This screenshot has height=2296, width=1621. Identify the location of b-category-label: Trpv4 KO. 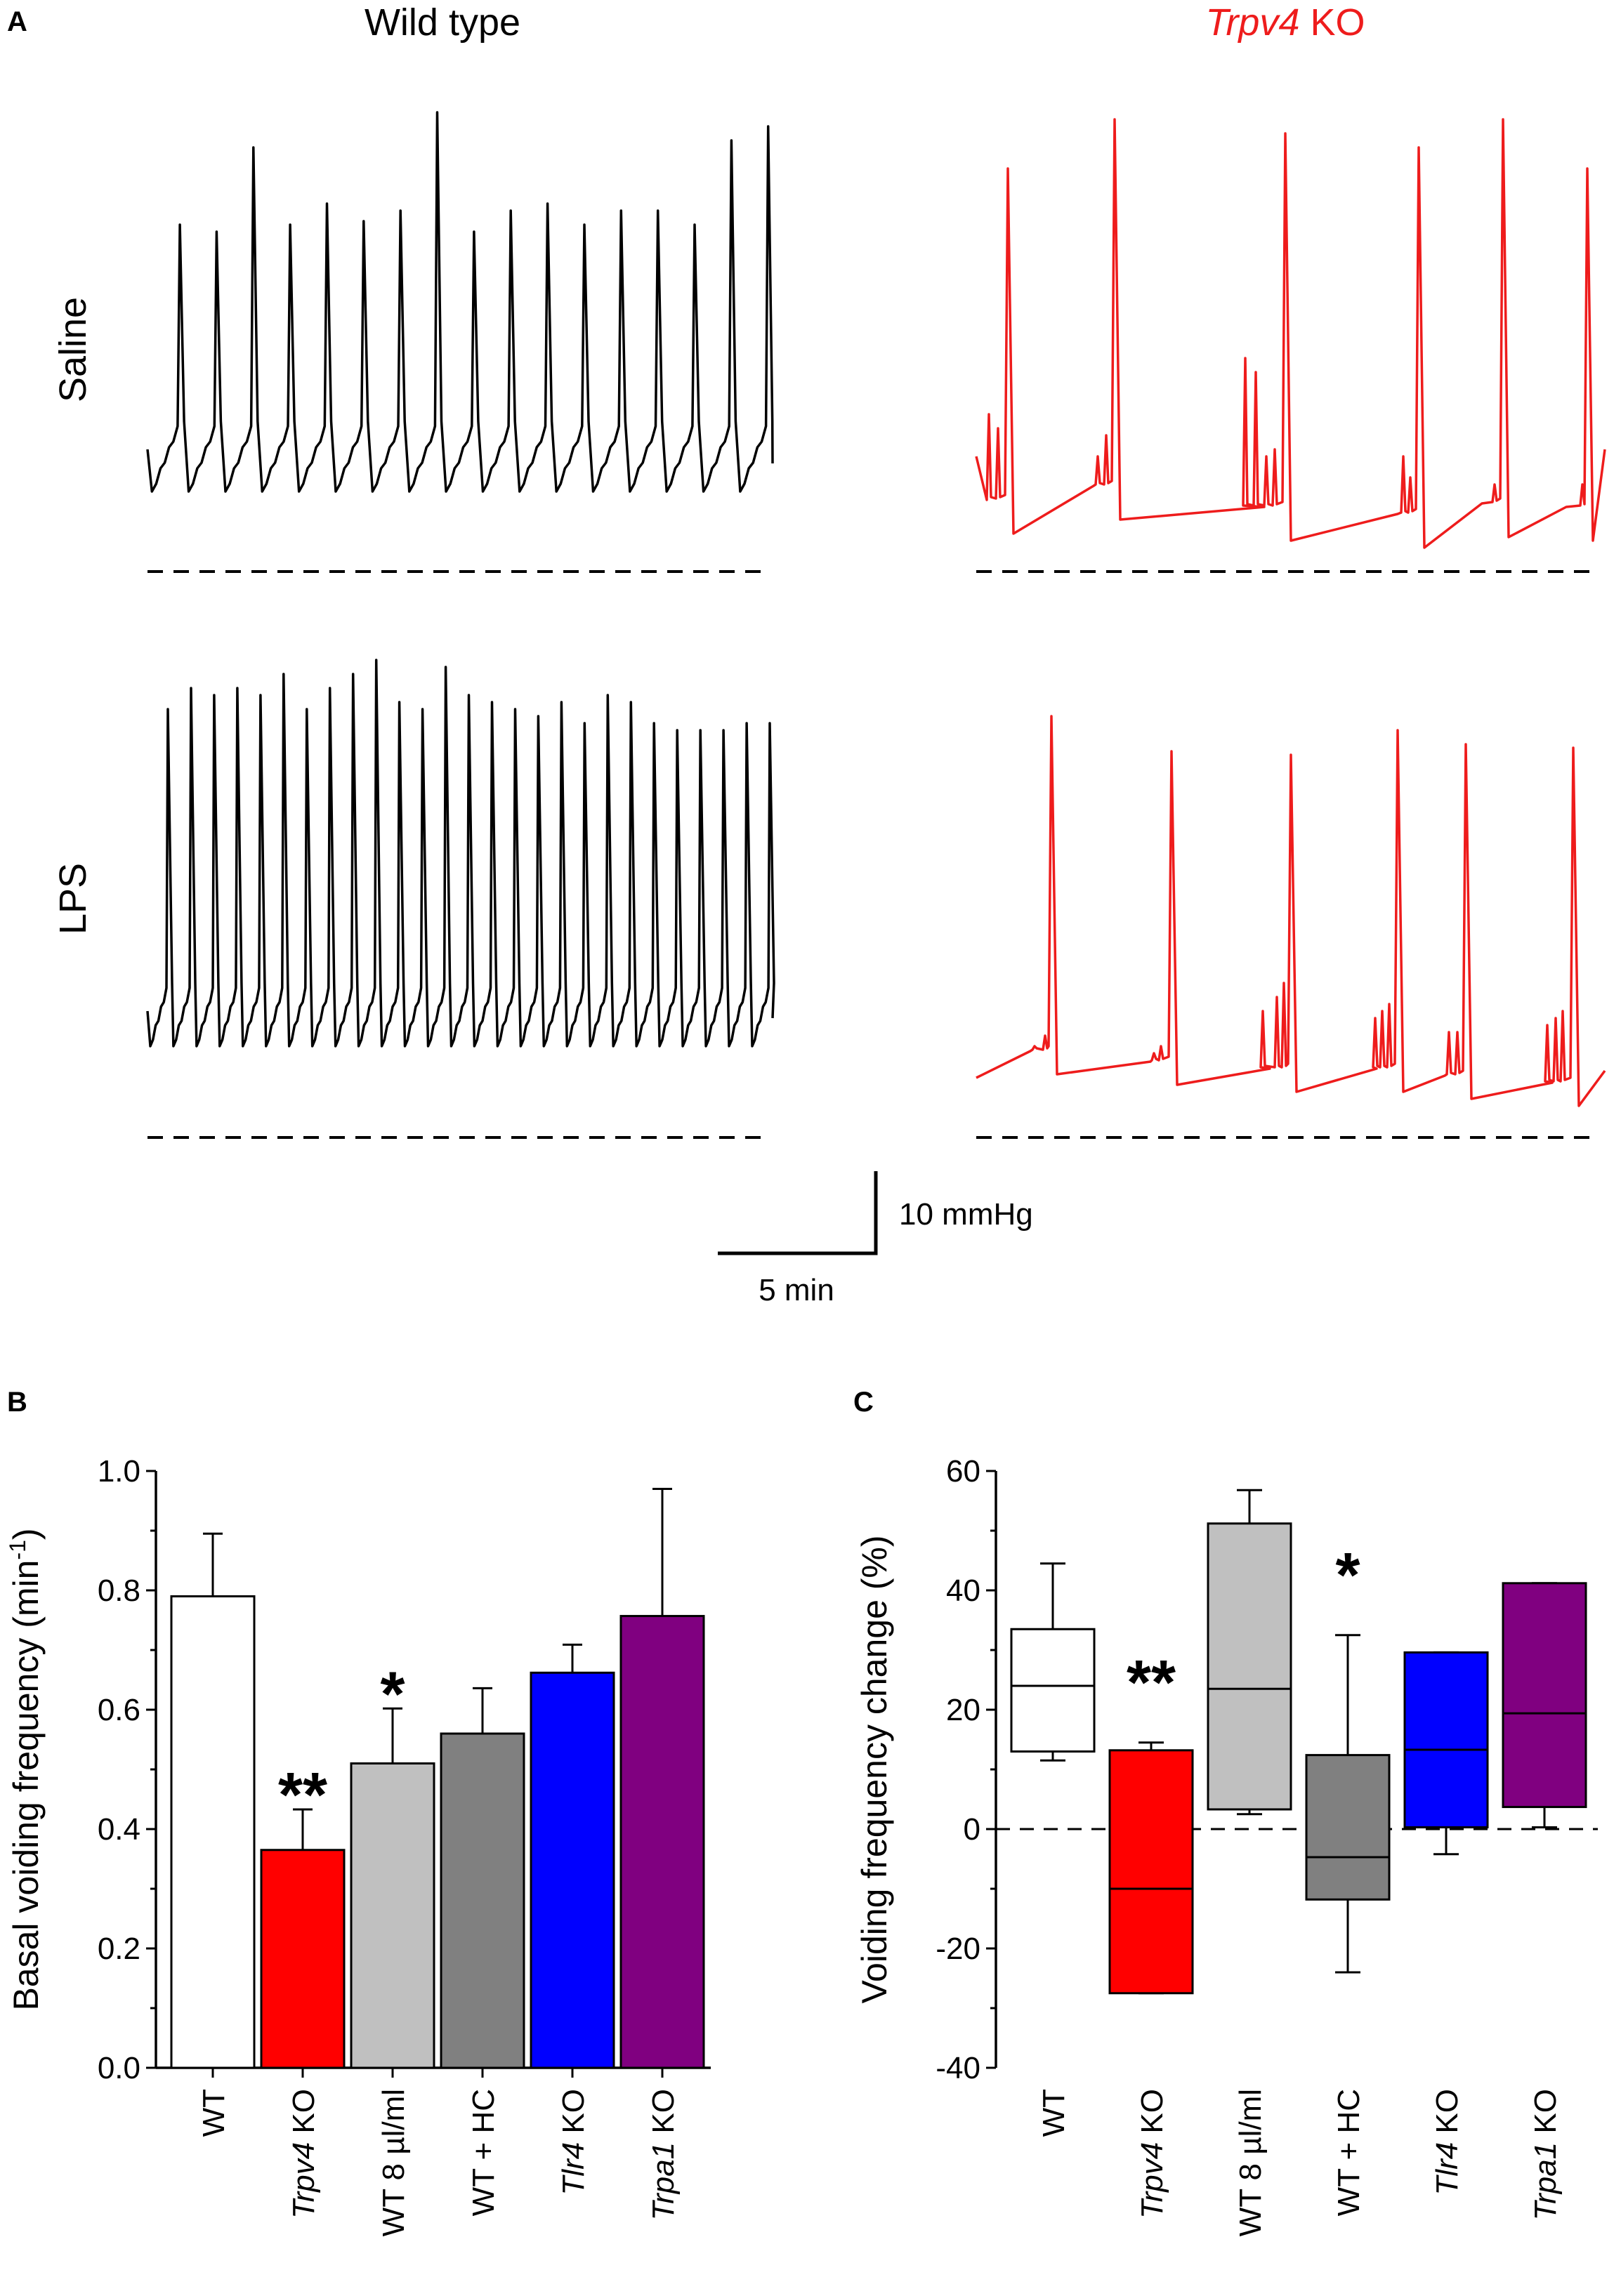
(304, 2154).